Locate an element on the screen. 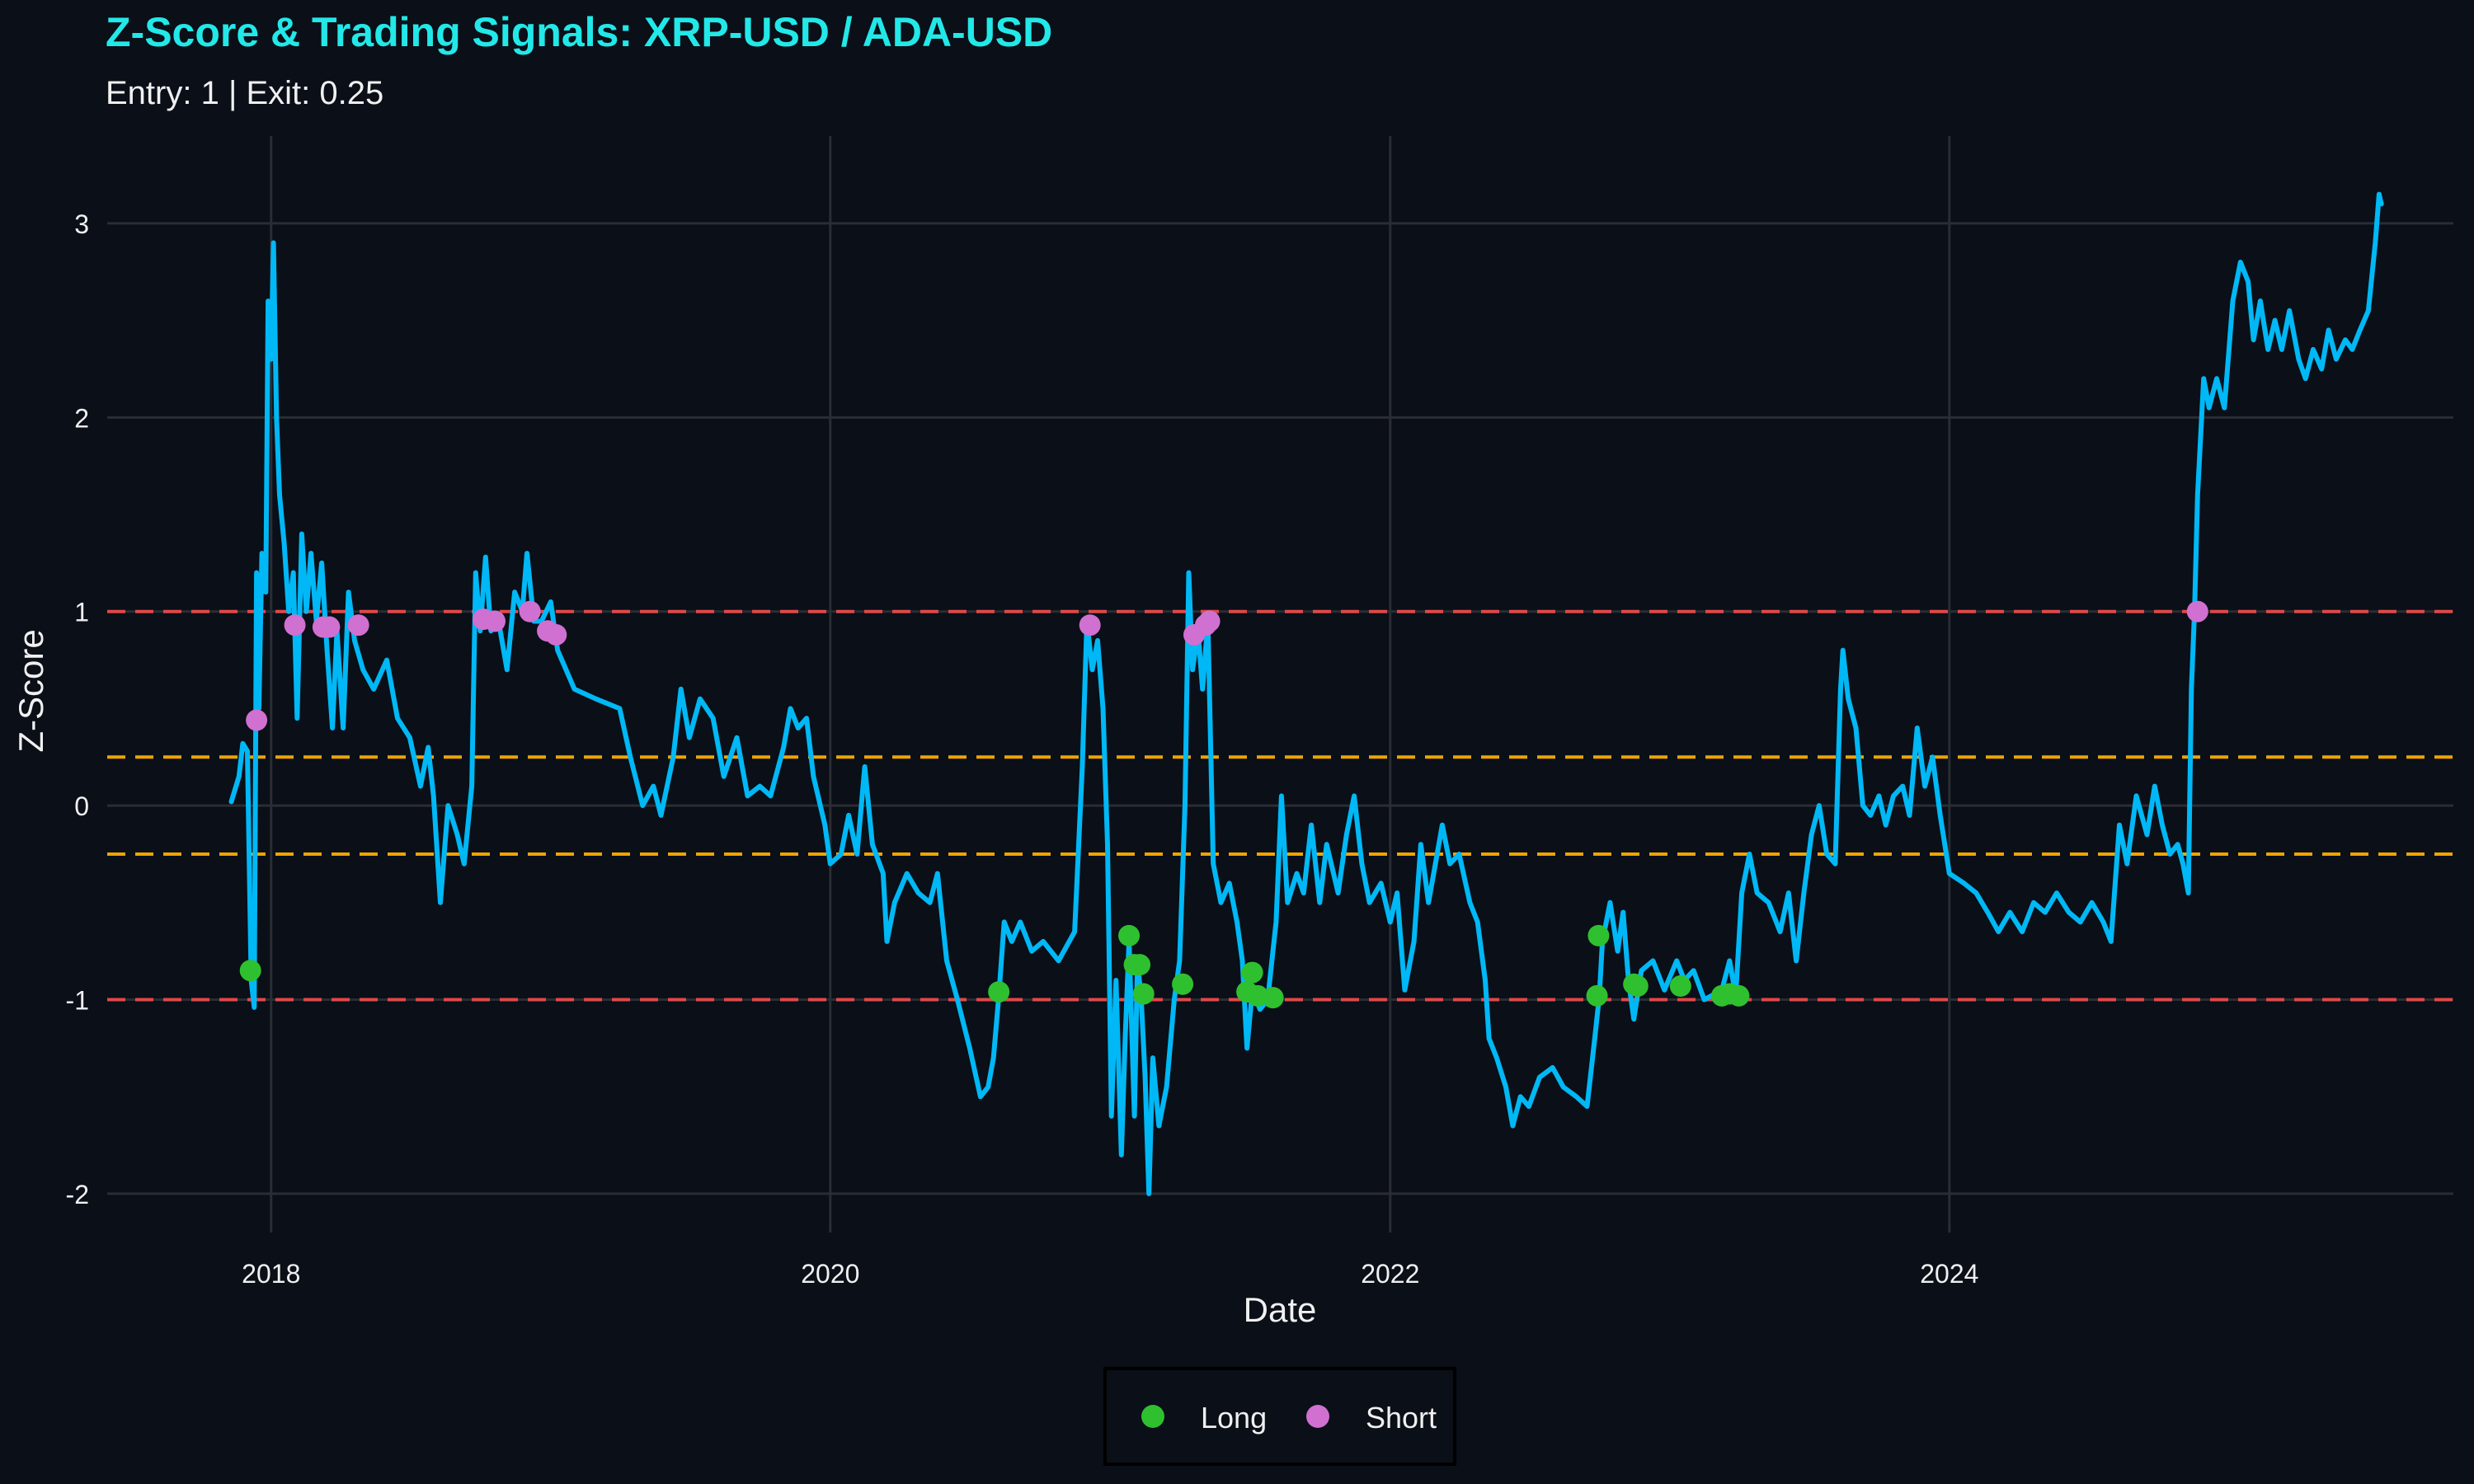 The width and height of the screenshot is (2474, 1484). x-tick-label: 2020 is located at coordinates (830, 1274).